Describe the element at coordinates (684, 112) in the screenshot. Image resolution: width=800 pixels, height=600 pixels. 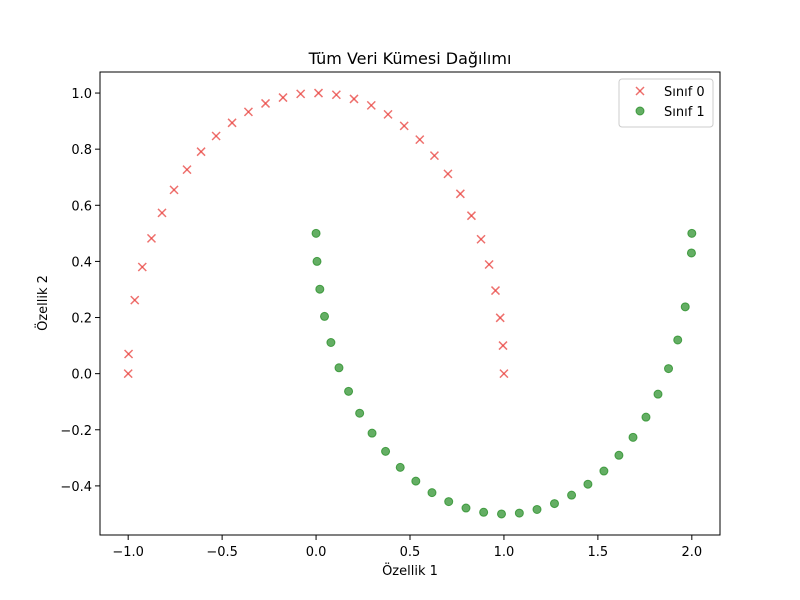
I see `legend-label-sinif-1: Sınıf 1` at that location.